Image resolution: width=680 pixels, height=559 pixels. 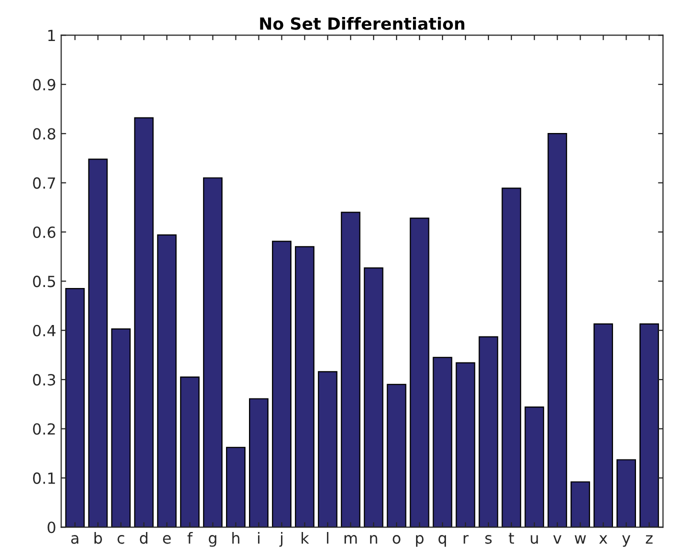 I want to click on x-tick-label: o, so click(x=396, y=539).